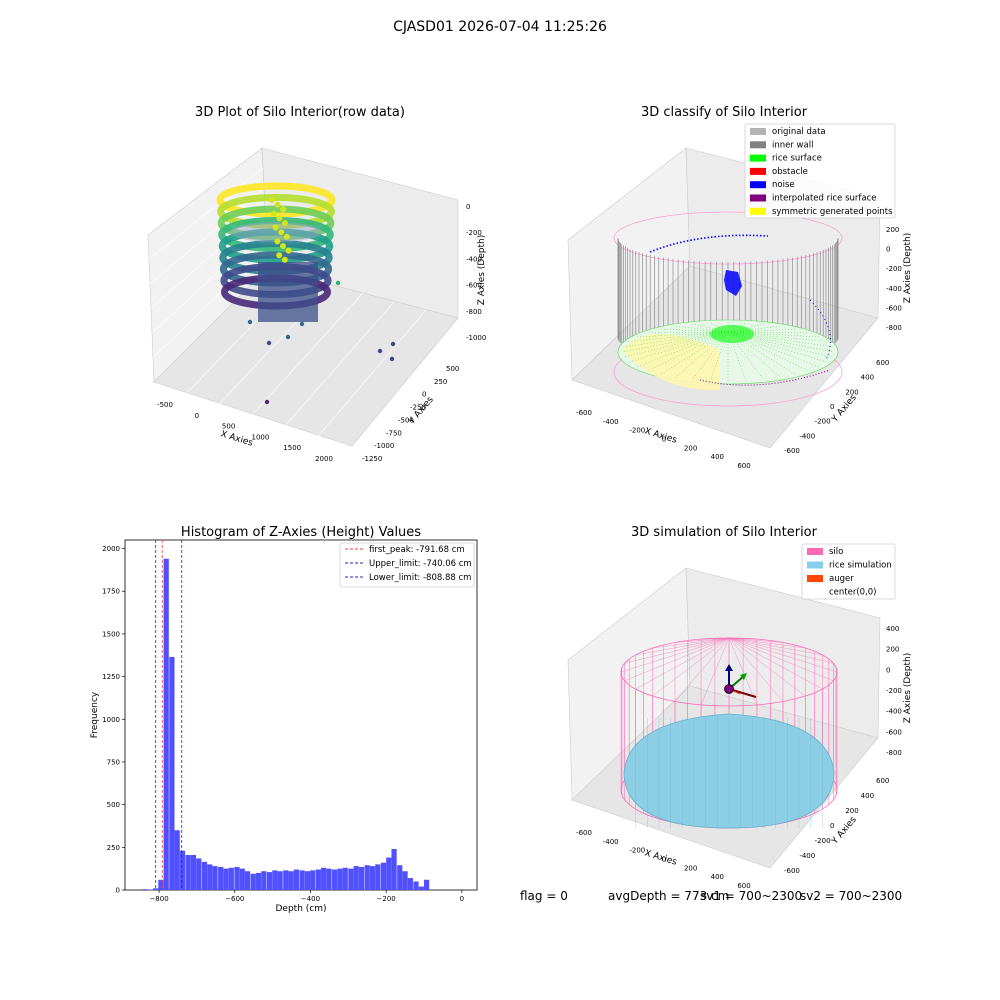  What do you see at coordinates (111, 592) in the screenshot?
I see `y-tick-label: 1750` at bounding box center [111, 592].